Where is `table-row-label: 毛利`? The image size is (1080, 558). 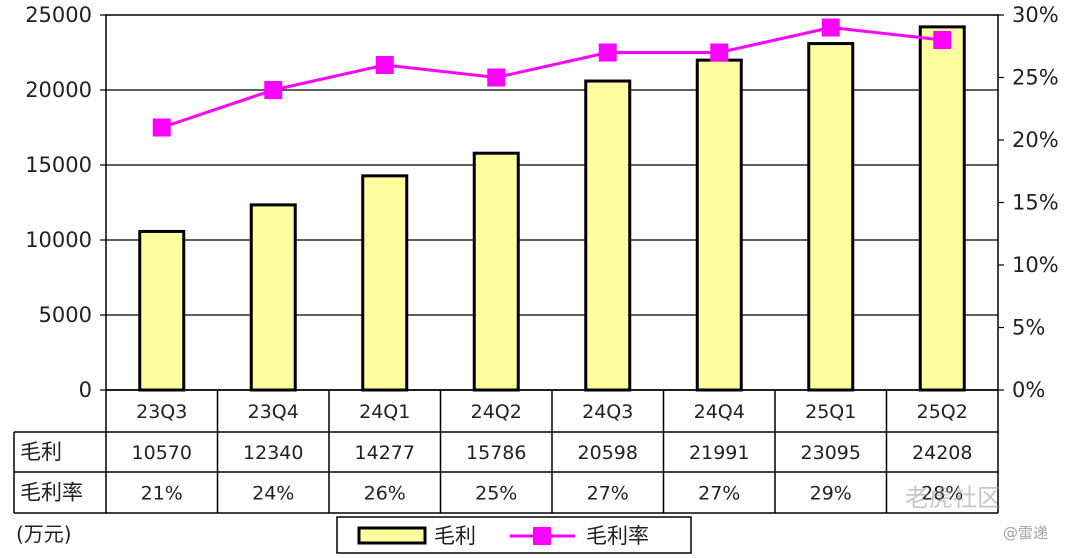
table-row-label: 毛利 is located at coordinates (41, 452).